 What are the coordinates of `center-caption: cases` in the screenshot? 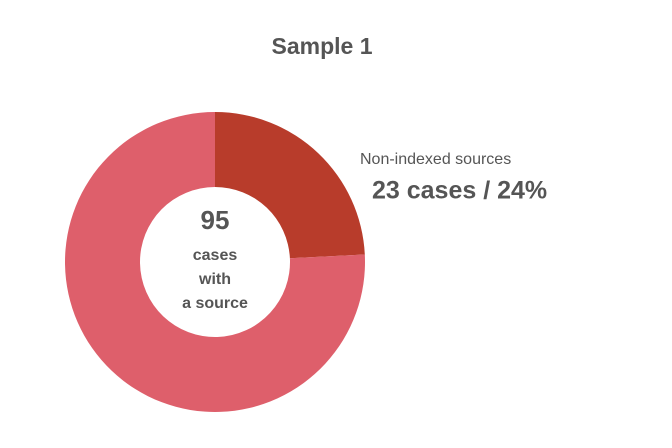 It's located at (215, 255).